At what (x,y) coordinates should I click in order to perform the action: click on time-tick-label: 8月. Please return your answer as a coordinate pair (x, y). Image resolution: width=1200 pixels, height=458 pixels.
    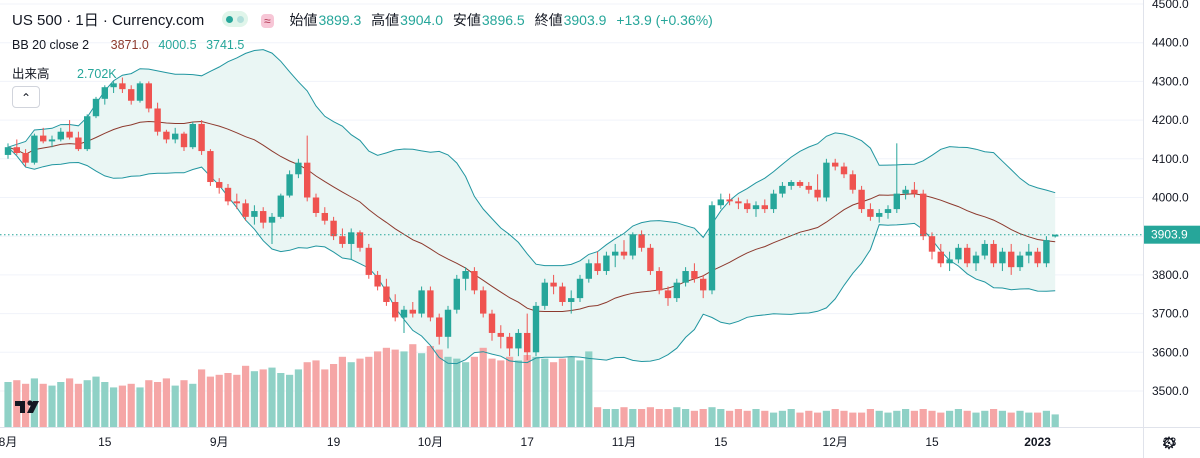
    Looking at the image, I should click on (8, 442).